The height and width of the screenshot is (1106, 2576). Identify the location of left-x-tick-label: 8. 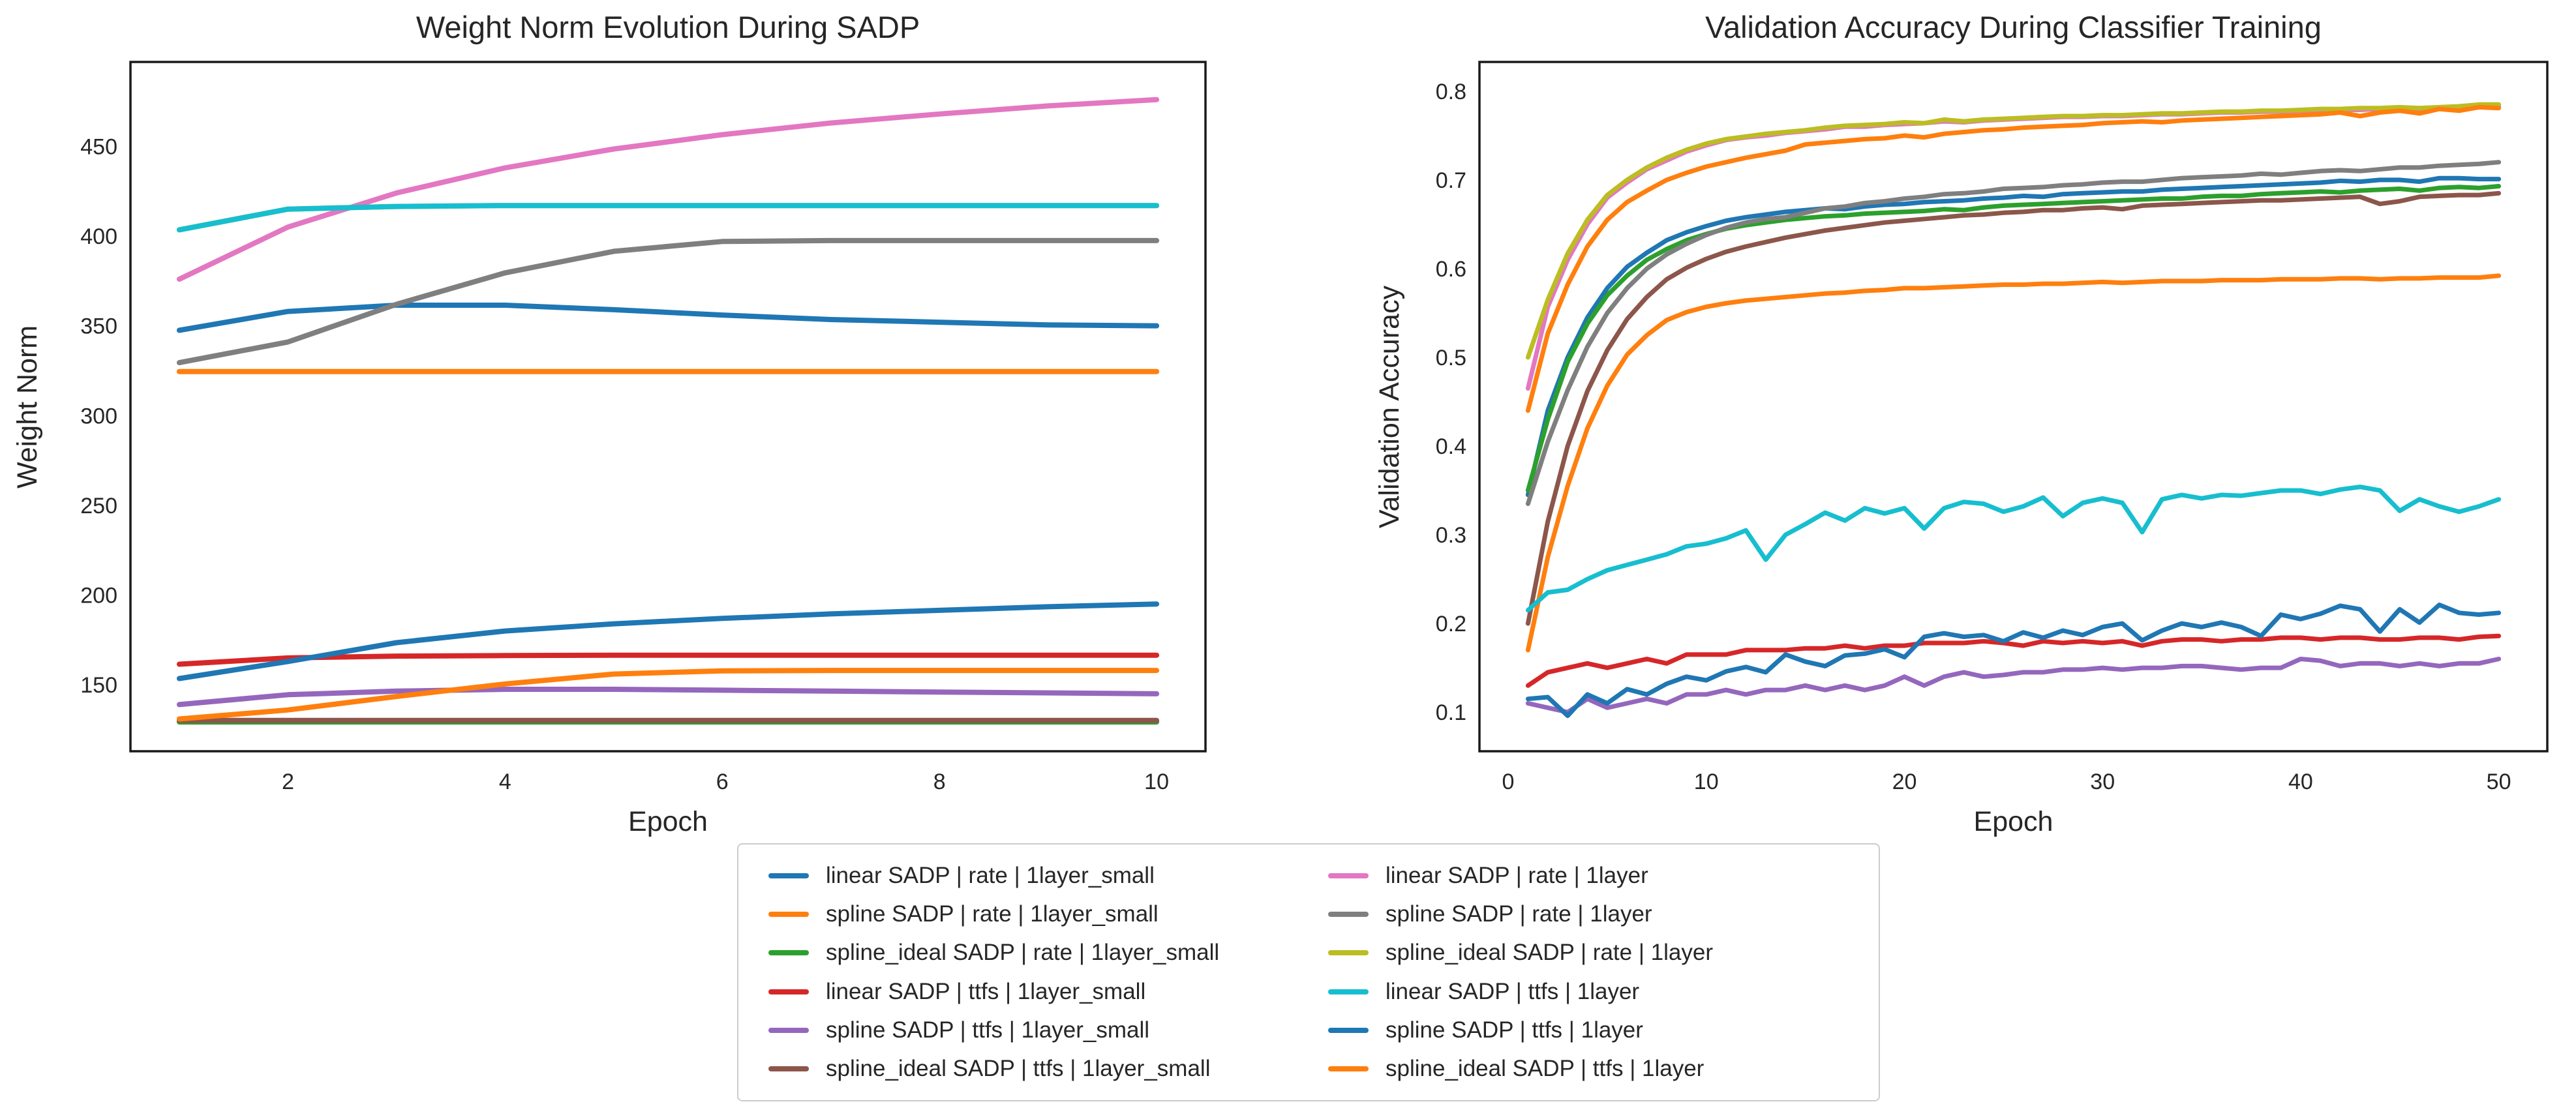
(939, 782).